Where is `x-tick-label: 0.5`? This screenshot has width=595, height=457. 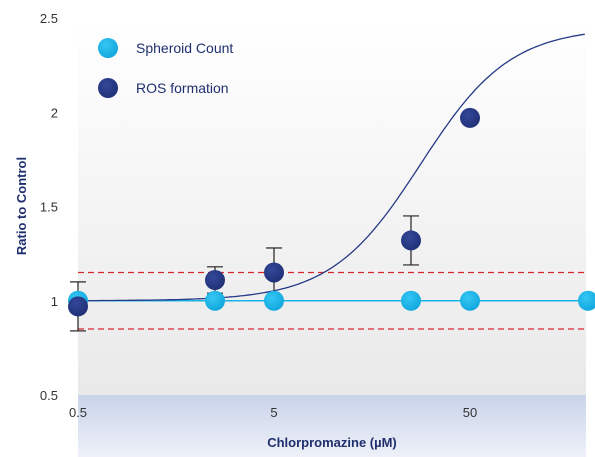
x-tick-label: 0.5 is located at coordinates (78, 412).